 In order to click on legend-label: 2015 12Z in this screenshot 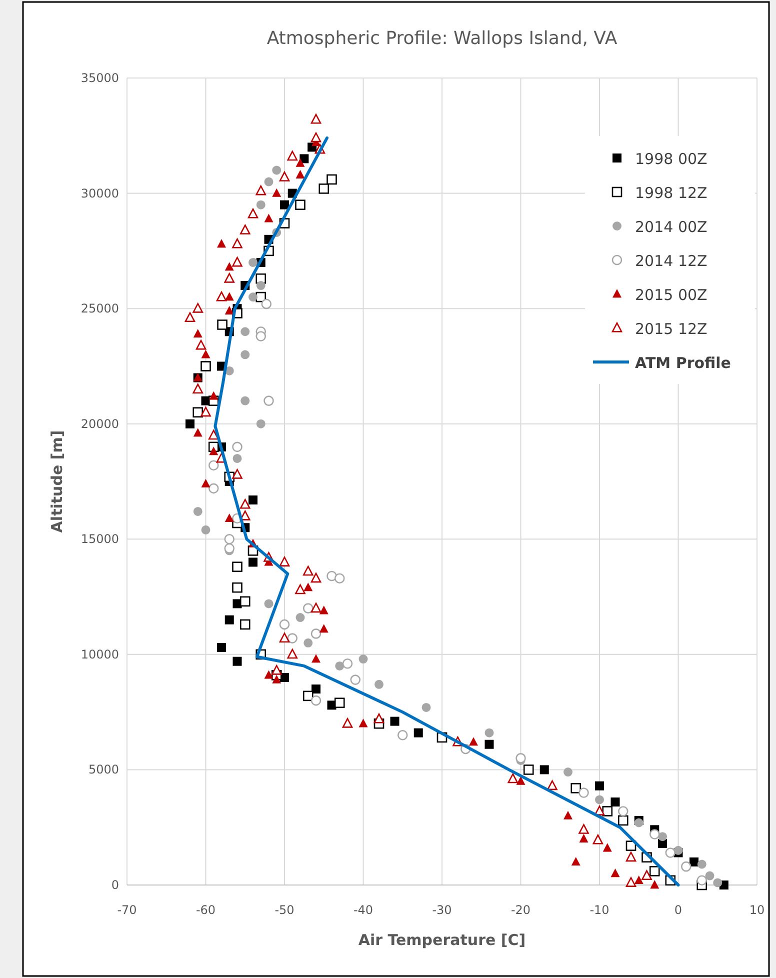, I will do `click(671, 329)`.